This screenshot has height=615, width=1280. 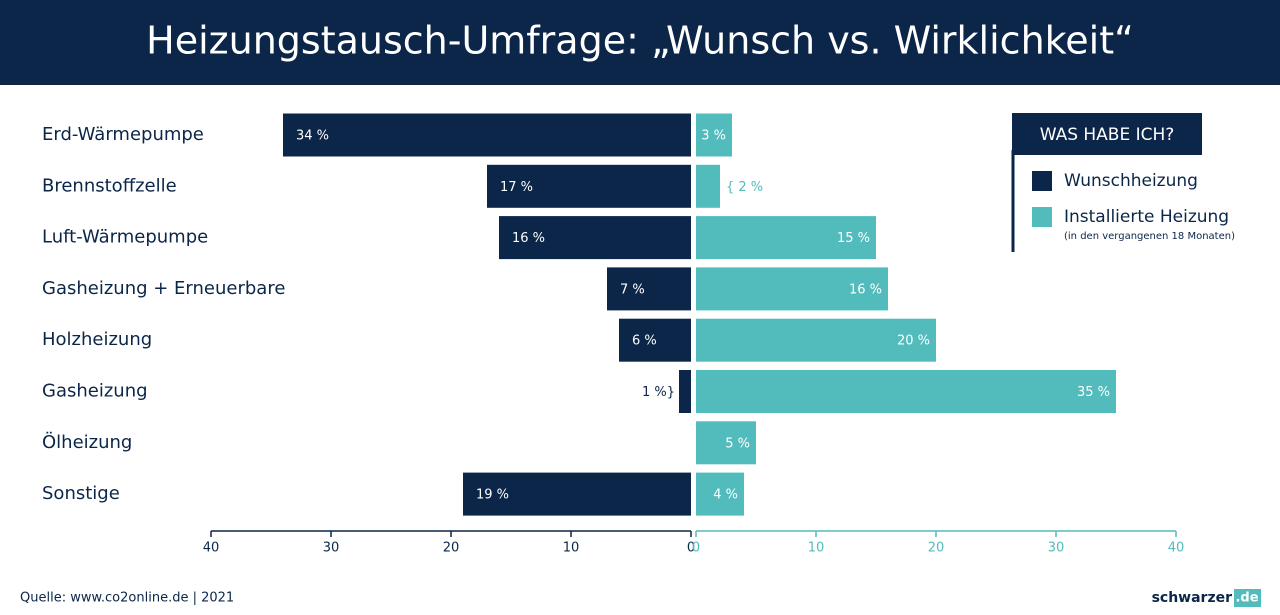 What do you see at coordinates (1192, 598) in the screenshot?
I see `logo-name: schwarzer` at bounding box center [1192, 598].